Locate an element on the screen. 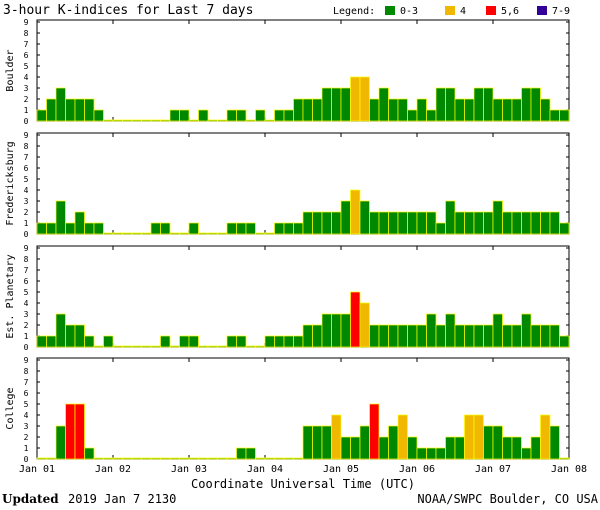  y-tick-label: 8 is located at coordinates (26, 259).